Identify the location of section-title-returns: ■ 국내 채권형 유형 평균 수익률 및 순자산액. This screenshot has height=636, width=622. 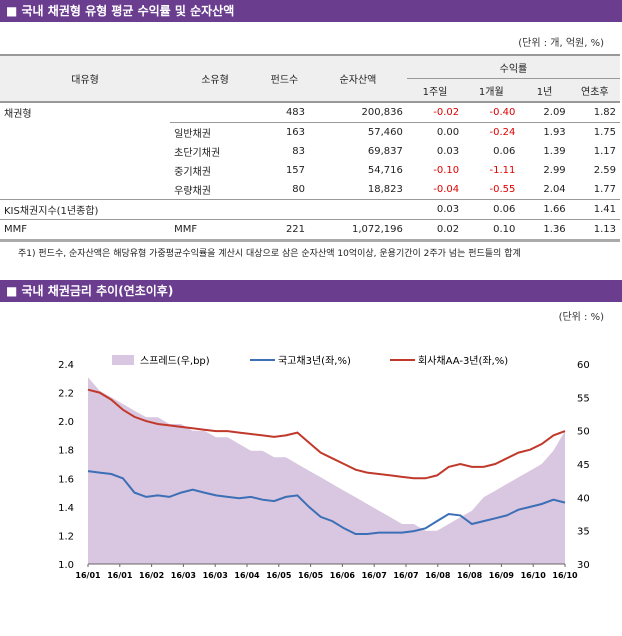
(311, 11).